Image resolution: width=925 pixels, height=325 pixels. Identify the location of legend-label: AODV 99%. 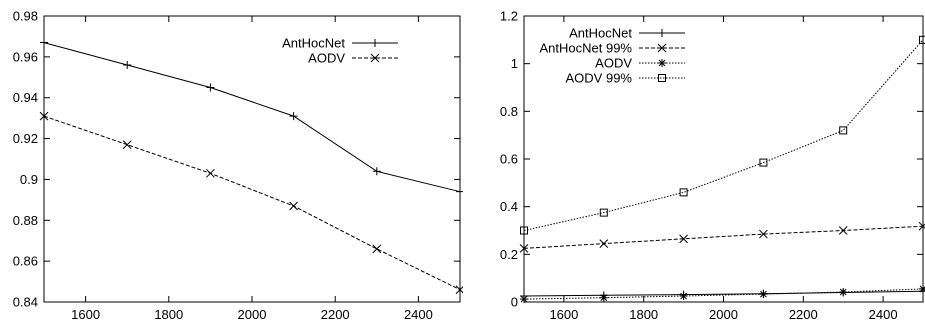
(599, 78).